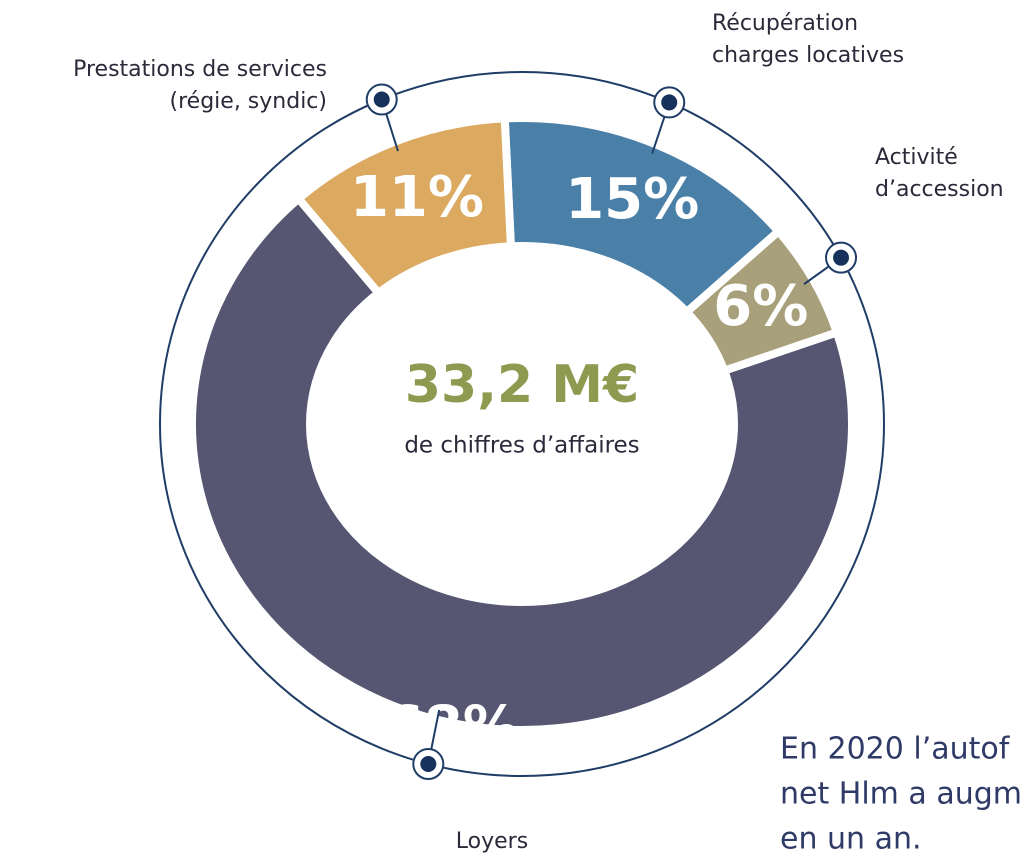  Describe the element at coordinates (939, 189) in the screenshot. I see `category-label: d’accession` at that location.